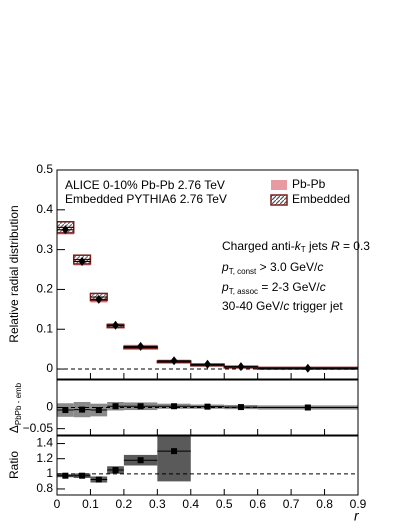 Image resolution: width=407 pixels, height=532 pixels. I want to click on y-tick-label: 0.3, so click(44, 249).